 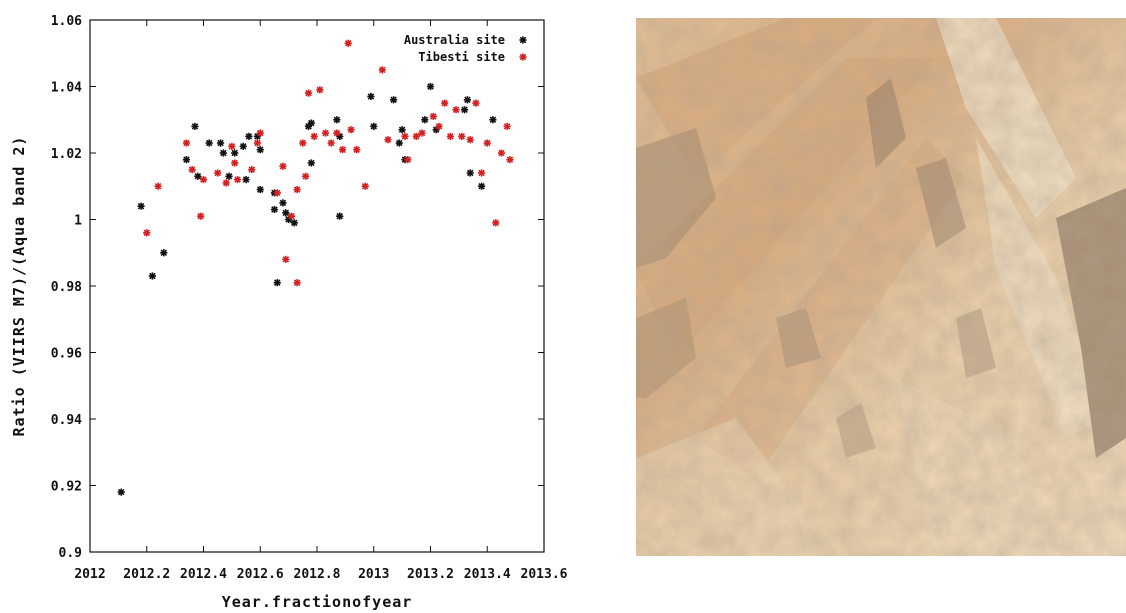 I want to click on y-tick-label: 0.96, so click(x=66, y=354).